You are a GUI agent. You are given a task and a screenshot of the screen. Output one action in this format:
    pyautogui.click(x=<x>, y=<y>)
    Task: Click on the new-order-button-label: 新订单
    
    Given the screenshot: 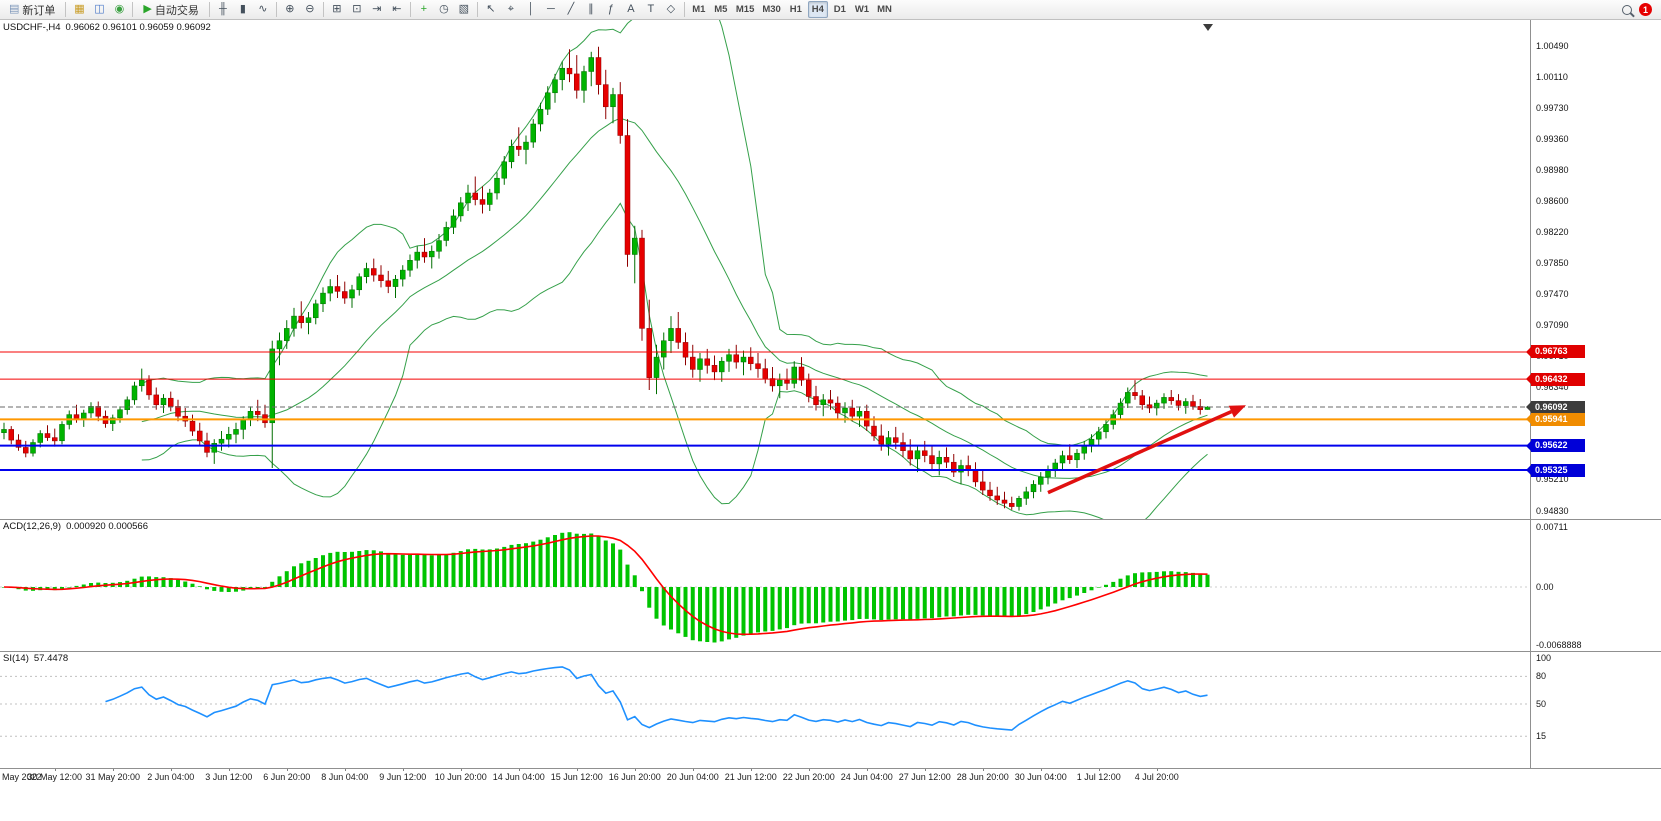 What is the action you would take?
    pyautogui.click(x=39, y=10)
    